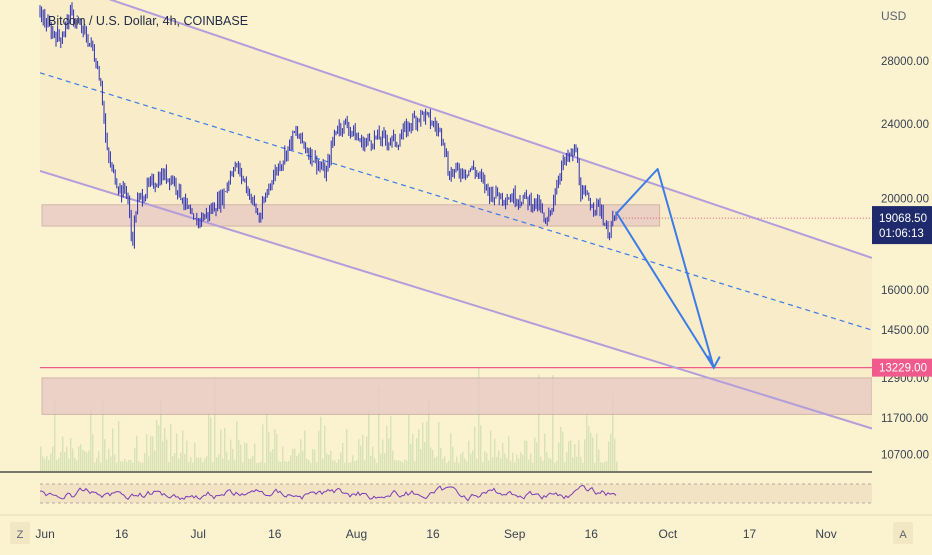 The image size is (932, 555). I want to click on target-price-value: 13229.00, so click(903, 369).